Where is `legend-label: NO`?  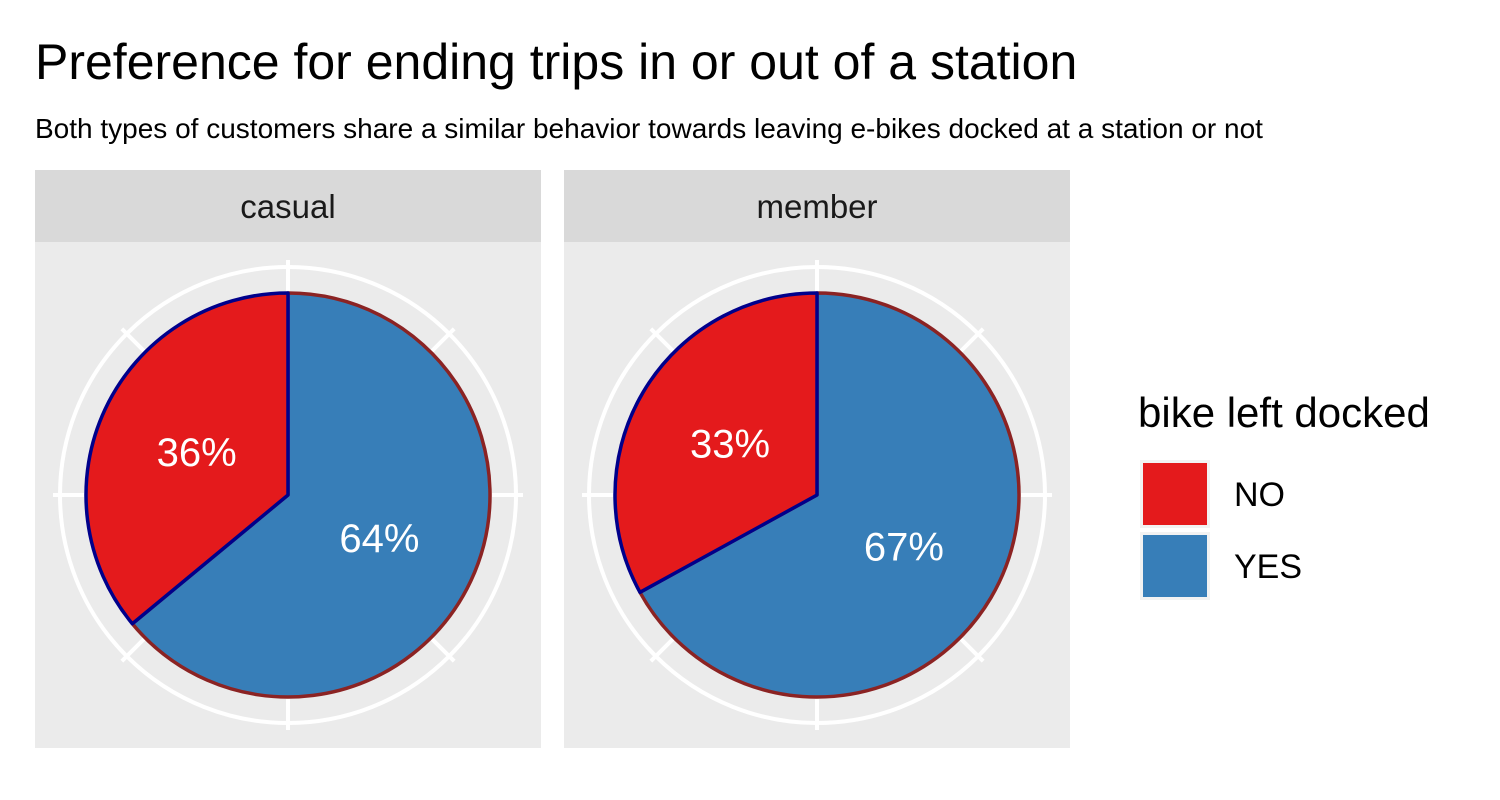 legend-label: NO is located at coordinates (1259, 495).